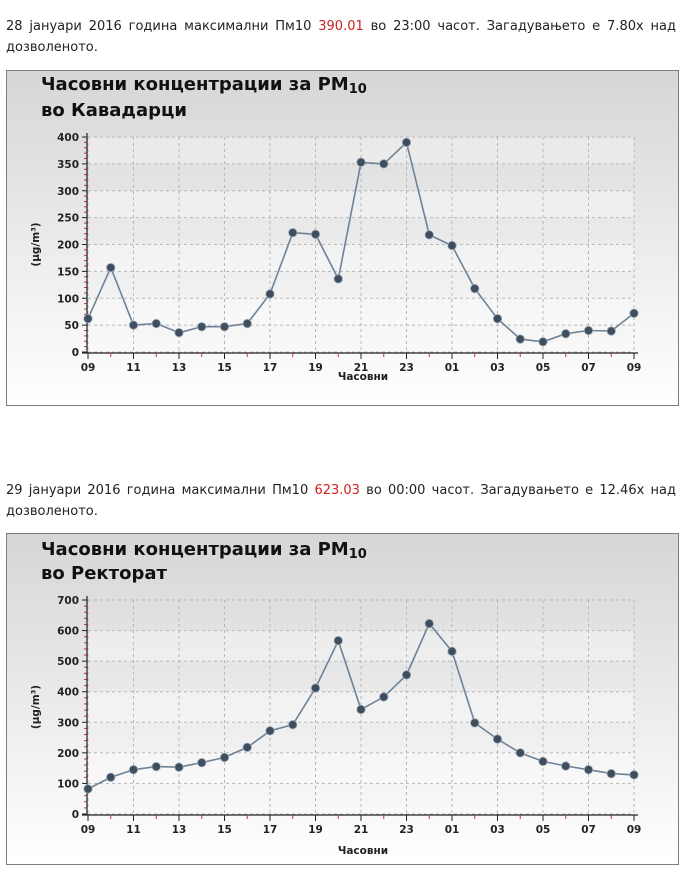  I want to click on chart-1-x-axis-label: Часовни, so click(363, 377).